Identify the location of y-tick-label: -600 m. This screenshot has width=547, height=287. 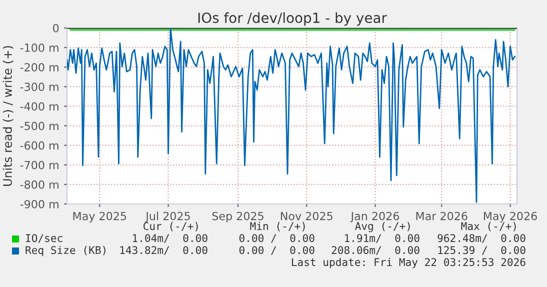
(39, 145).